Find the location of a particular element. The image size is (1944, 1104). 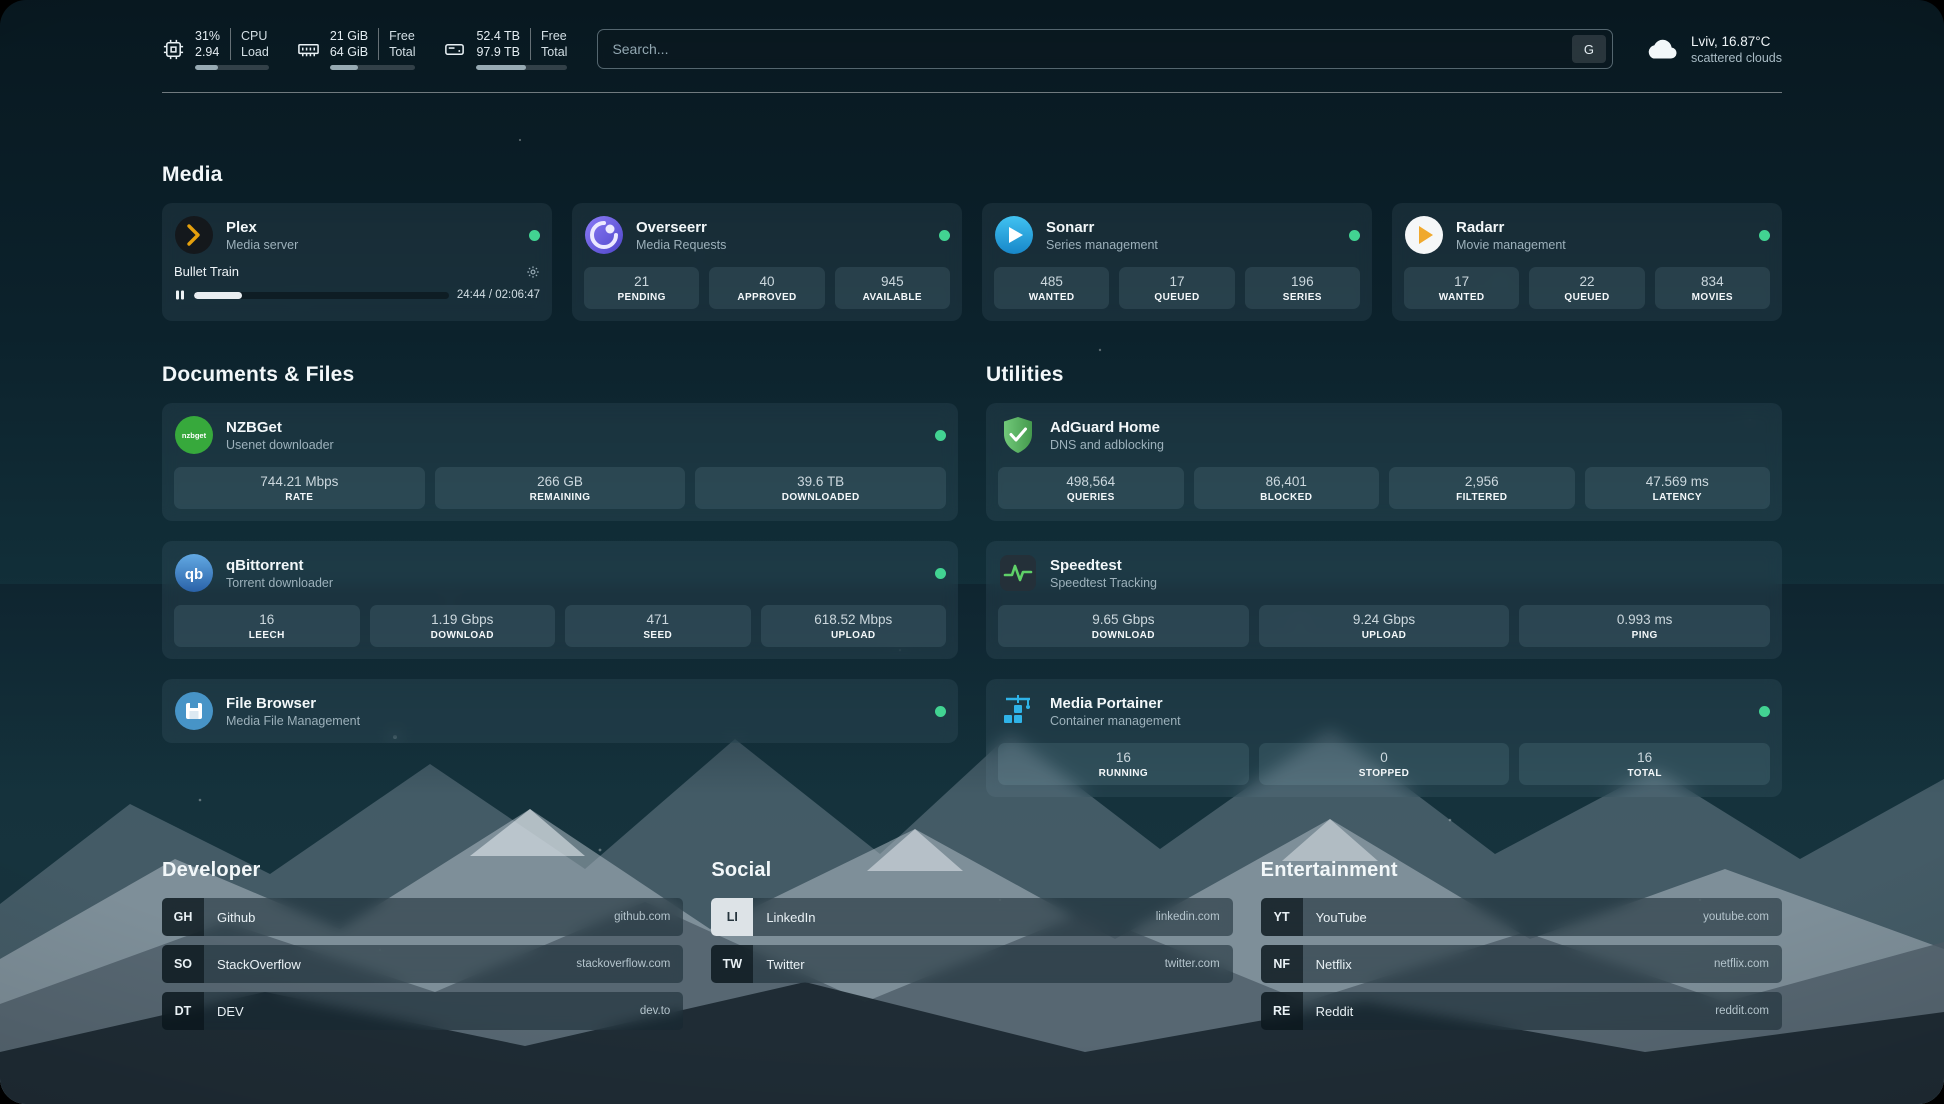

sonarr-stats: 485 WANTED 17 QUEUED 196 SERIES is located at coordinates (1177, 288).